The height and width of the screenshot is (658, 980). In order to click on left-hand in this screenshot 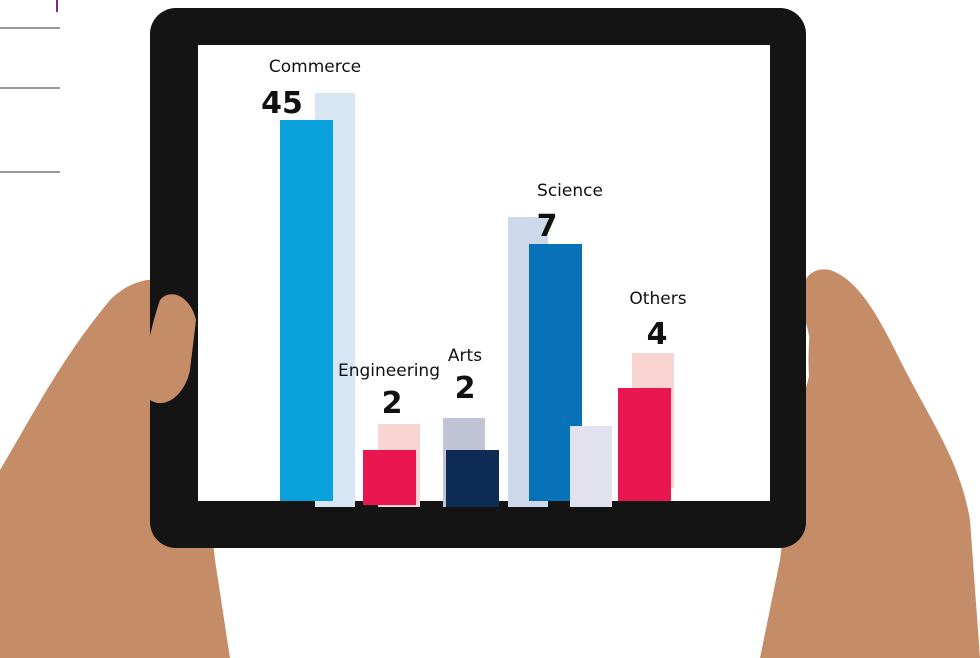, I will do `click(115, 468)`.